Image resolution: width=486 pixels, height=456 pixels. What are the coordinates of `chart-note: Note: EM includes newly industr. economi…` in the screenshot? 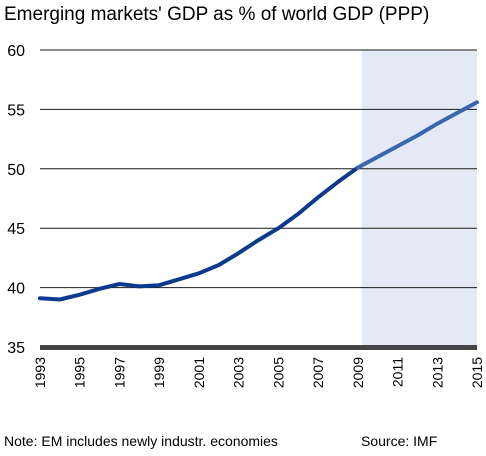 It's located at (141, 441).